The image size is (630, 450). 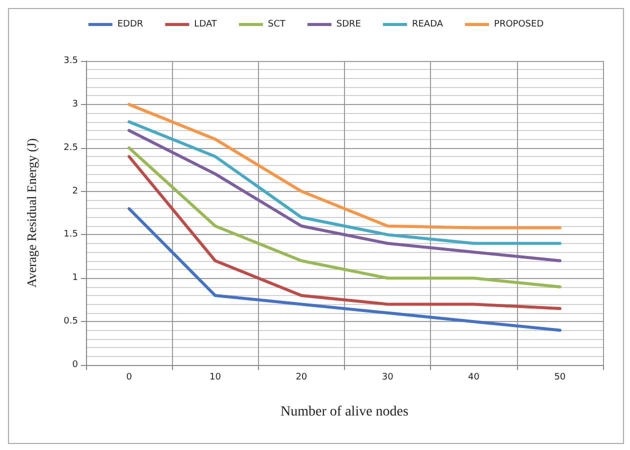 What do you see at coordinates (31, 213) in the screenshot?
I see `y-axis-title: Average Residual Energy (J)` at bounding box center [31, 213].